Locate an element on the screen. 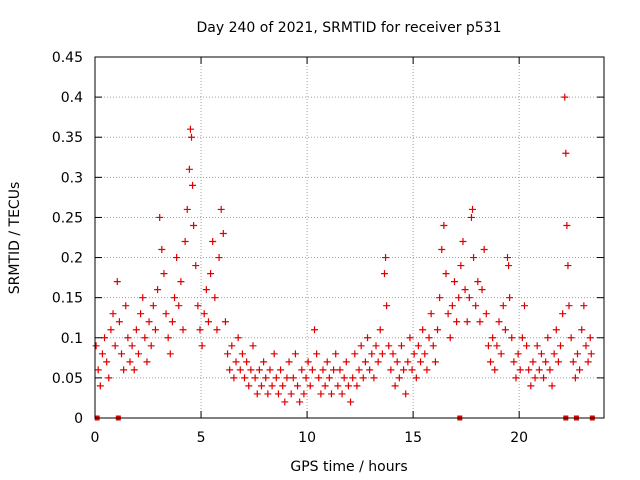 The image size is (640, 480). x-axis-label: GPS time / hours is located at coordinates (348, 467).